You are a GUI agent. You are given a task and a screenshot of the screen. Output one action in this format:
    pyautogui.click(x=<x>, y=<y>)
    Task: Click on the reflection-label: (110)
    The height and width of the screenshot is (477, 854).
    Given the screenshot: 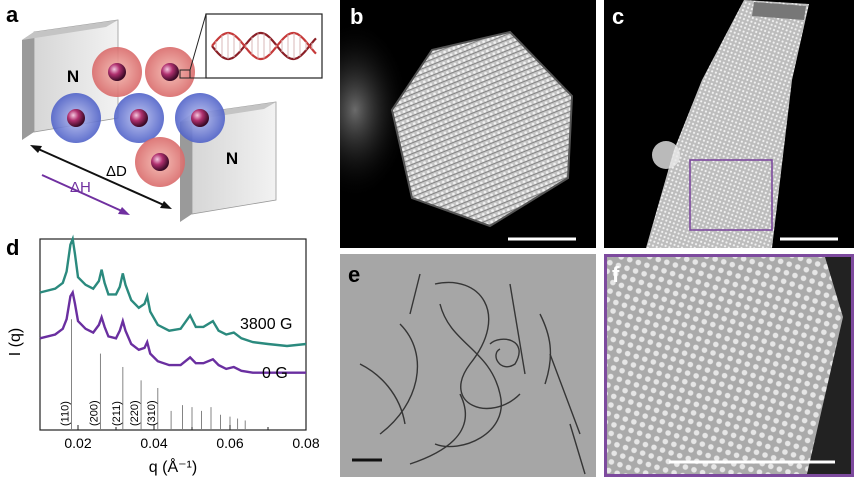 What is the action you would take?
    pyautogui.click(x=66, y=413)
    